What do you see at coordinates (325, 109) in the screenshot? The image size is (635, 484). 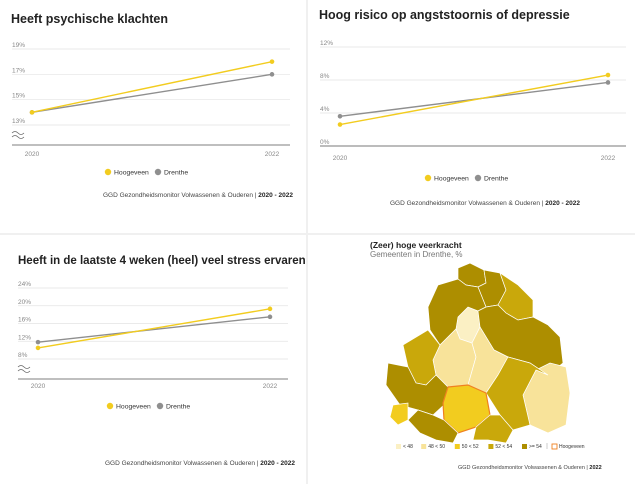 I see `y-tick-label: 4%` at bounding box center [325, 109].